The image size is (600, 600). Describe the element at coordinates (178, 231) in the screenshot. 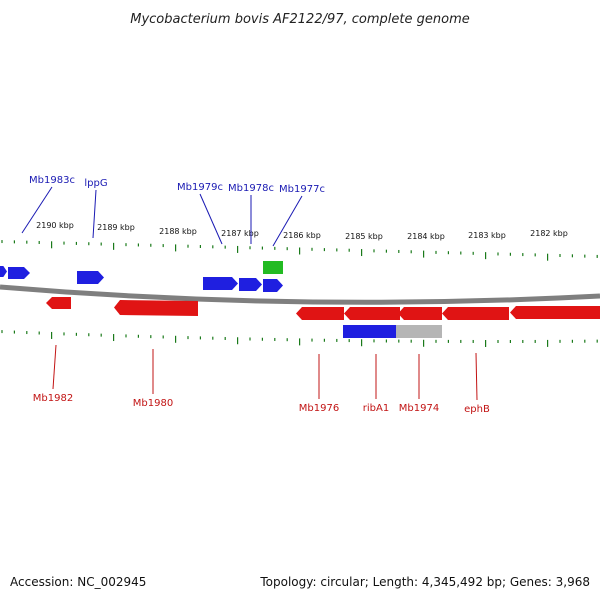

I see `scale-label: 2188 kbp` at that location.